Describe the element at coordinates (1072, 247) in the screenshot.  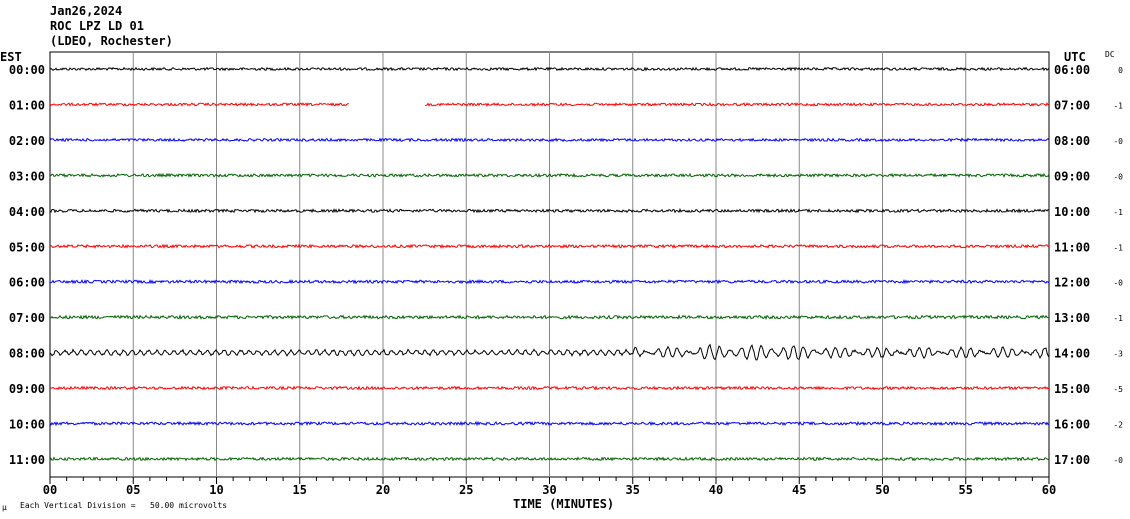
I see `utc-label: 11:00` at that location.